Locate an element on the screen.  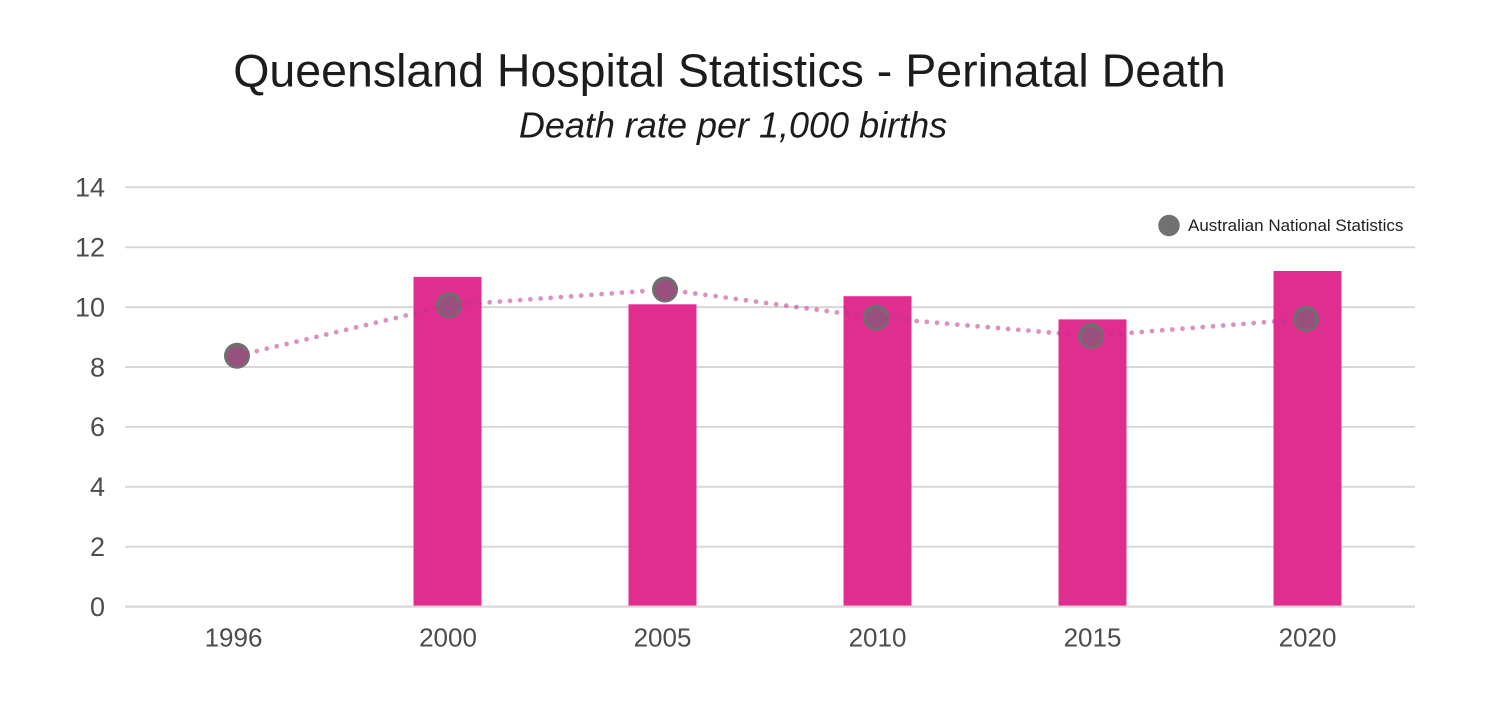
svg-text: 6 is located at coordinates (97, 427).